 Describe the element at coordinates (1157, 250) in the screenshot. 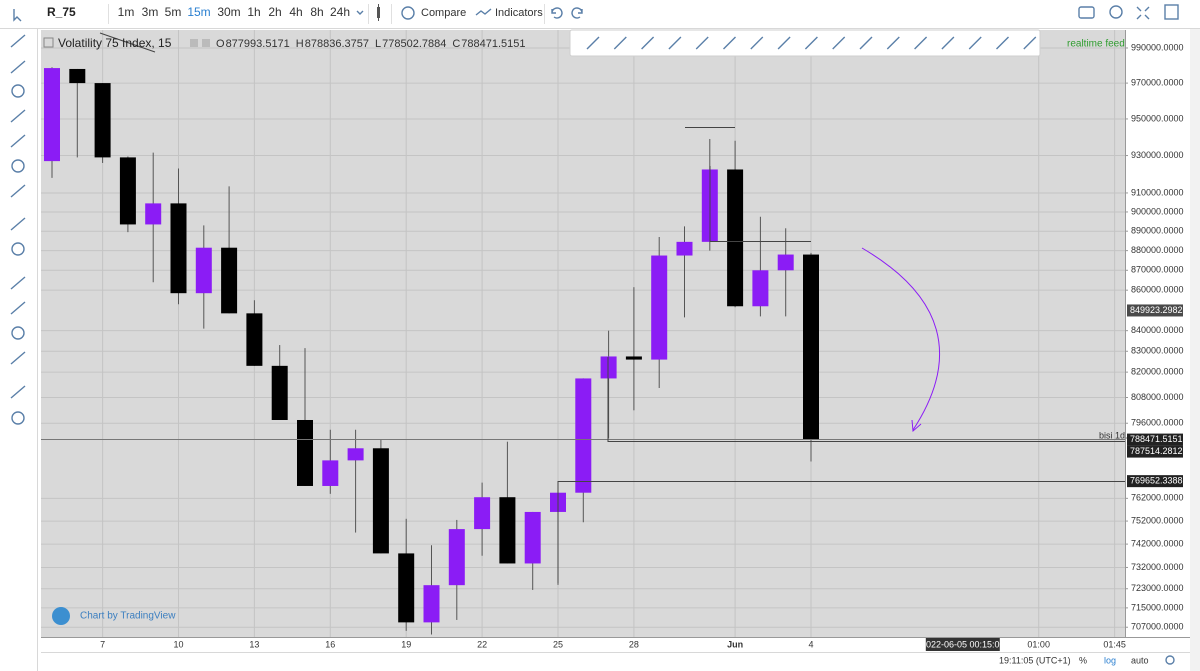

I see `y-tick-label: 880000.0000` at that location.